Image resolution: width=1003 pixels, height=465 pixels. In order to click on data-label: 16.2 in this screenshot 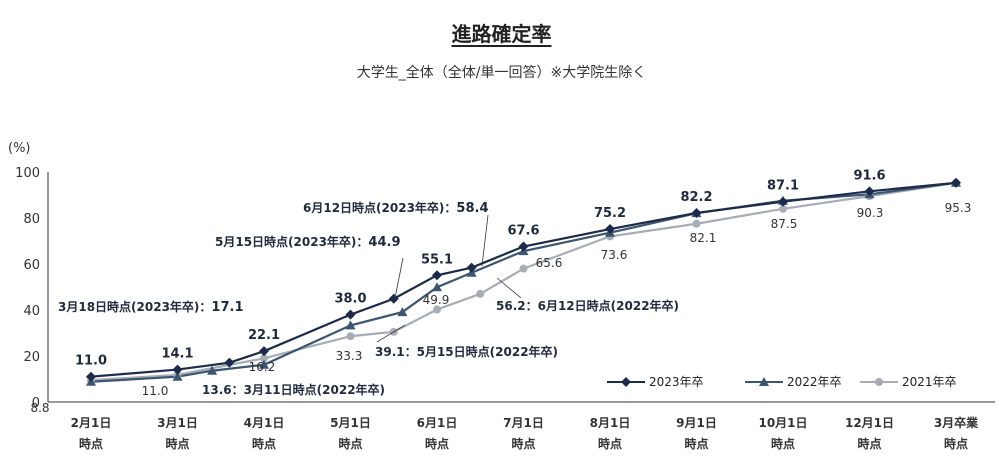, I will do `click(262, 367)`.